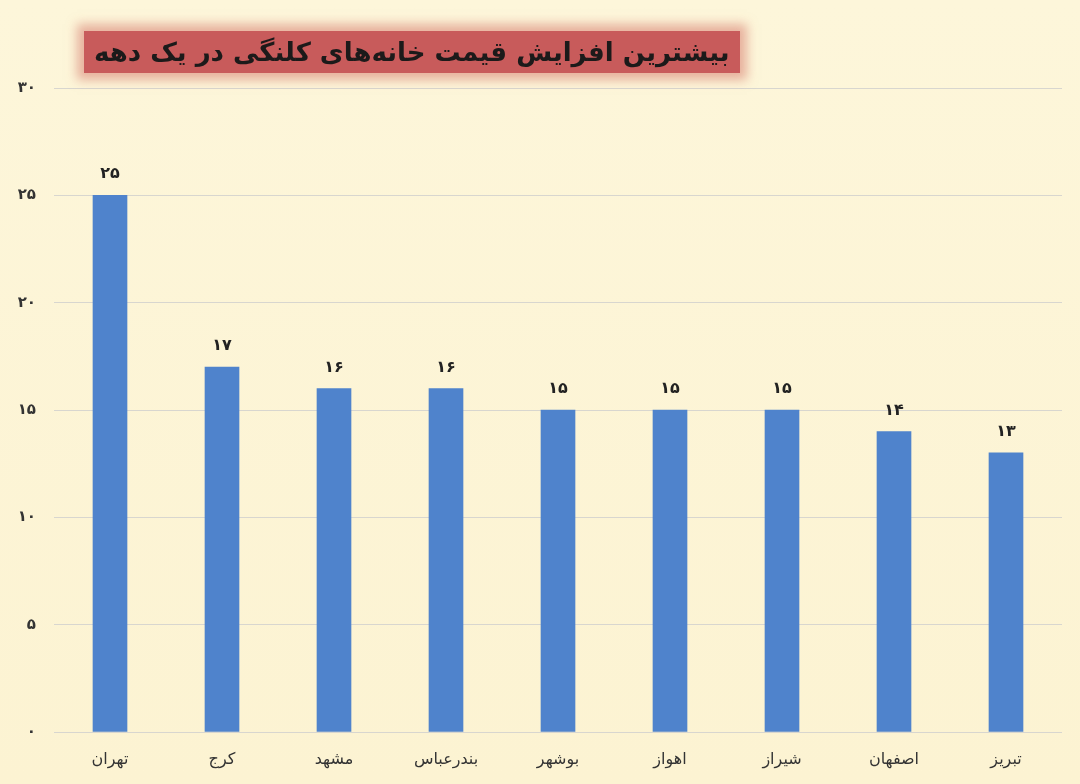 This screenshot has width=1080, height=784. What do you see at coordinates (31, 730) in the screenshot?
I see `y-tick-label: ۰` at bounding box center [31, 730].